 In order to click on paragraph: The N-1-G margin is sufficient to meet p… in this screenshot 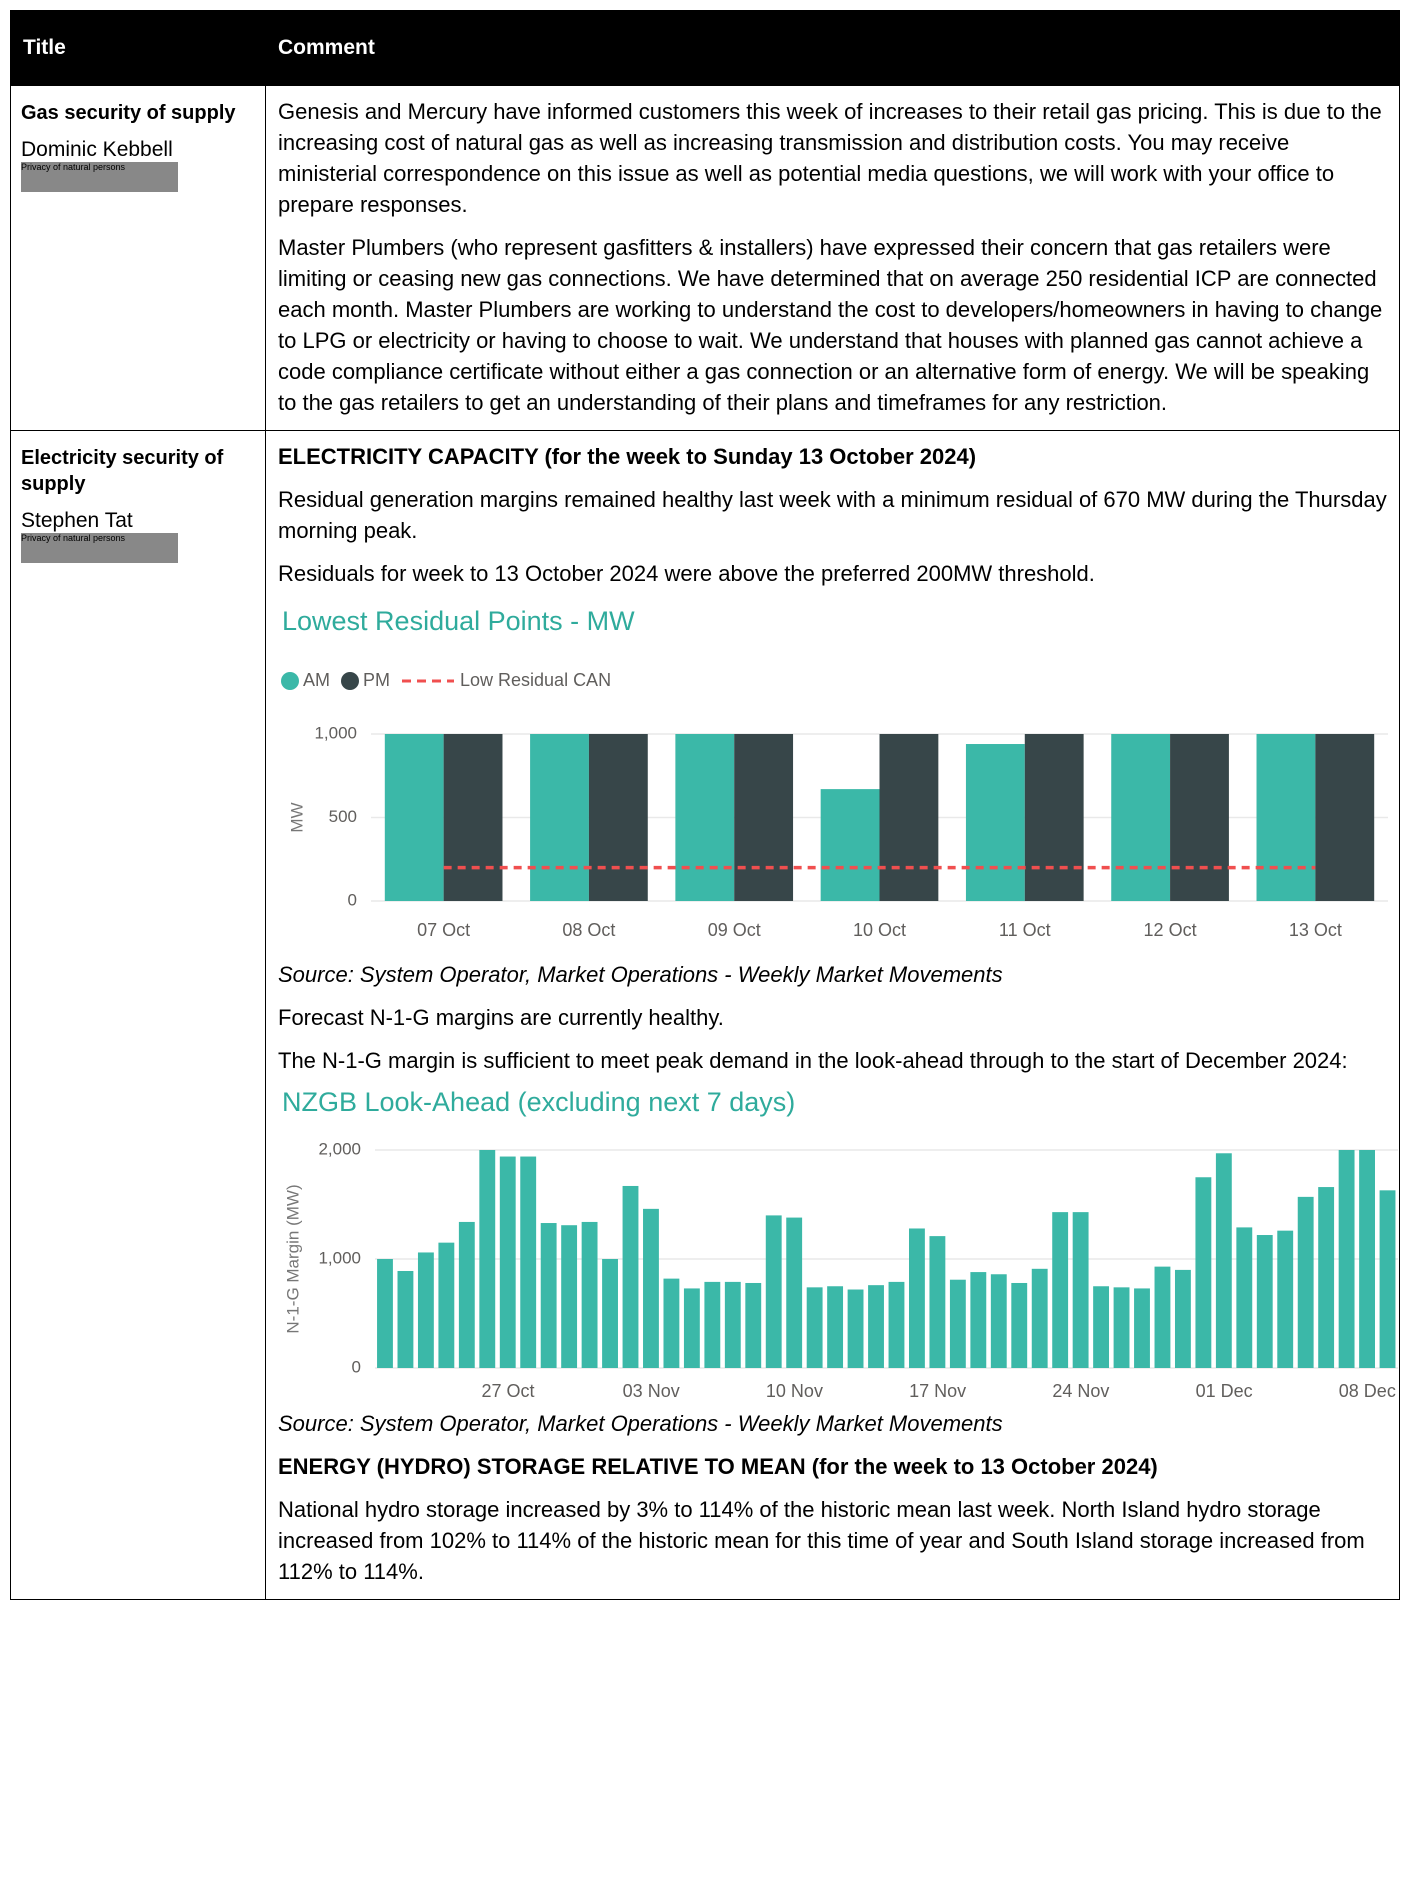, I will do `click(813, 1060)`.